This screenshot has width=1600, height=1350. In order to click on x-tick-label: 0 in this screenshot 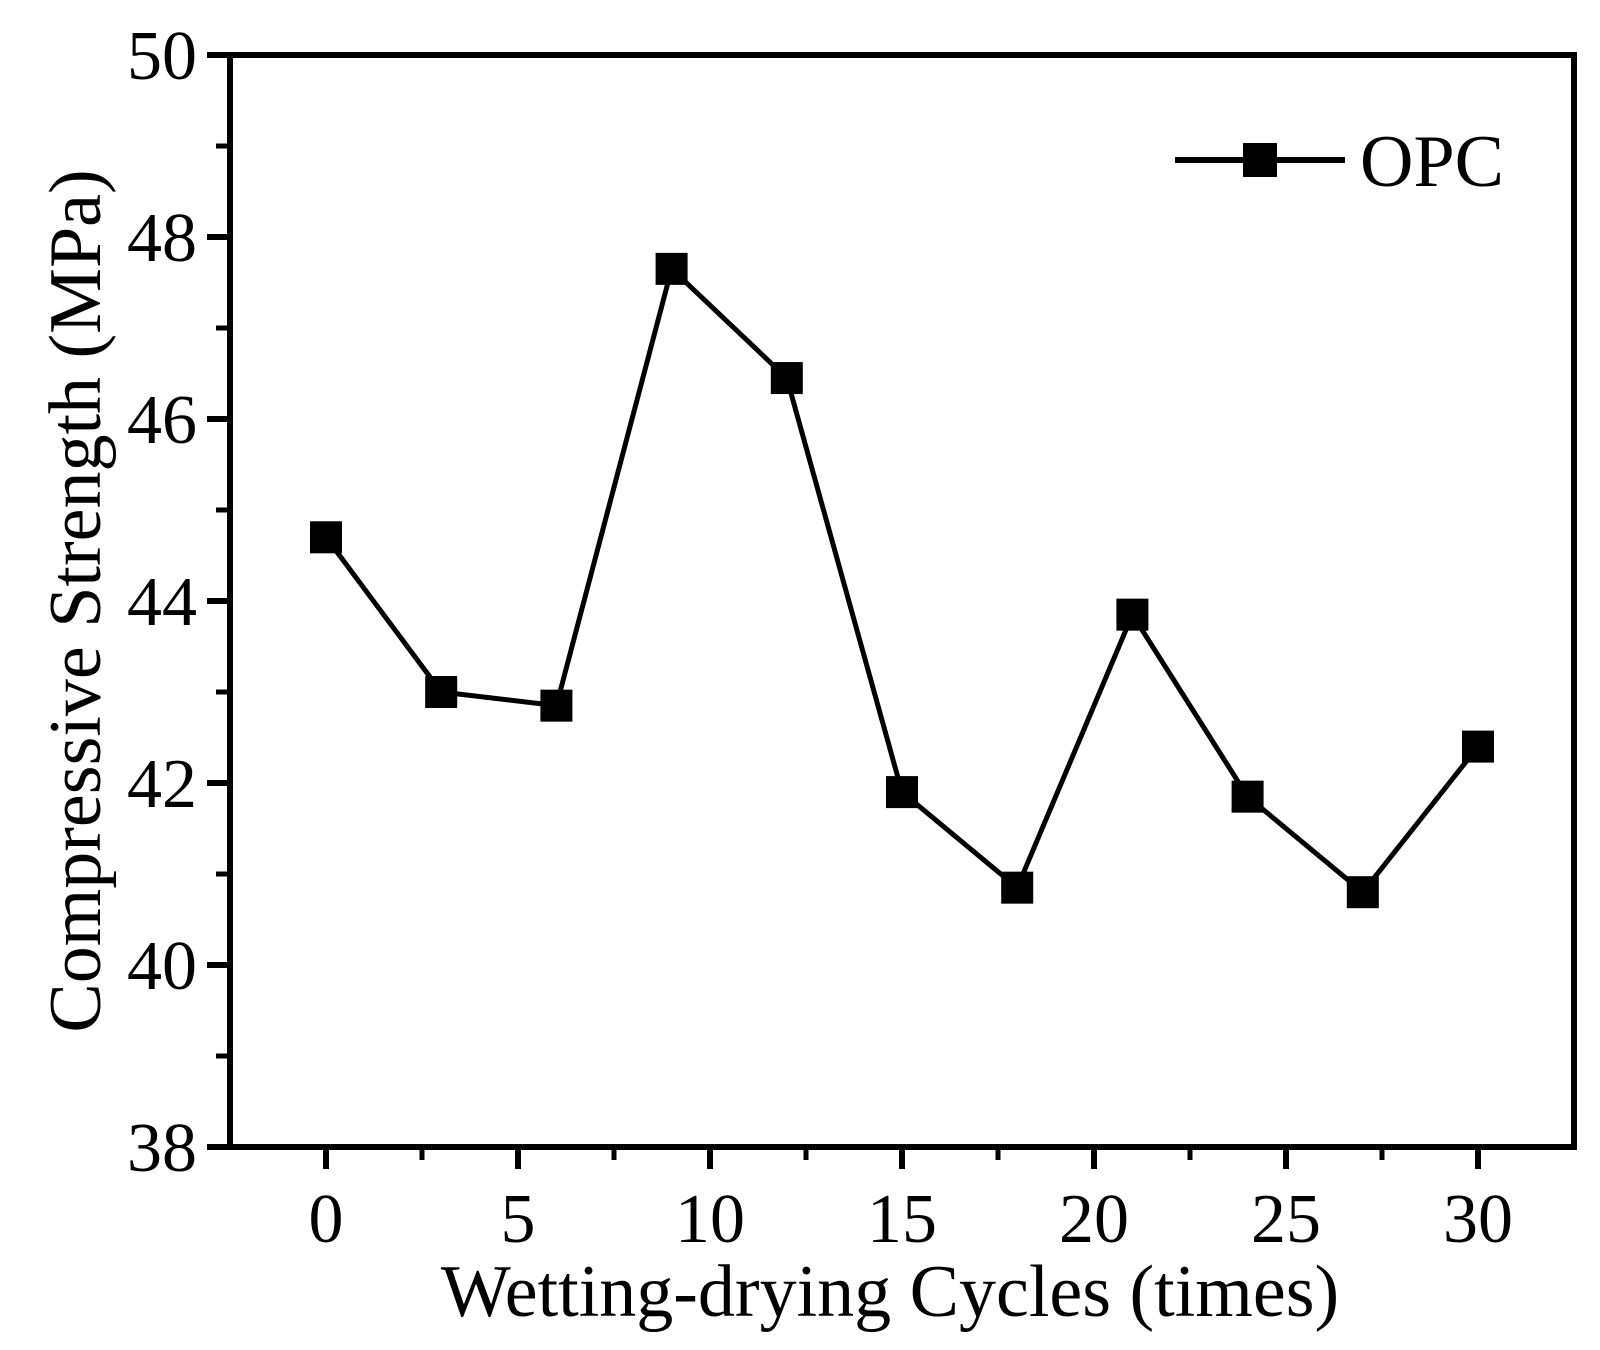, I will do `click(326, 1219)`.